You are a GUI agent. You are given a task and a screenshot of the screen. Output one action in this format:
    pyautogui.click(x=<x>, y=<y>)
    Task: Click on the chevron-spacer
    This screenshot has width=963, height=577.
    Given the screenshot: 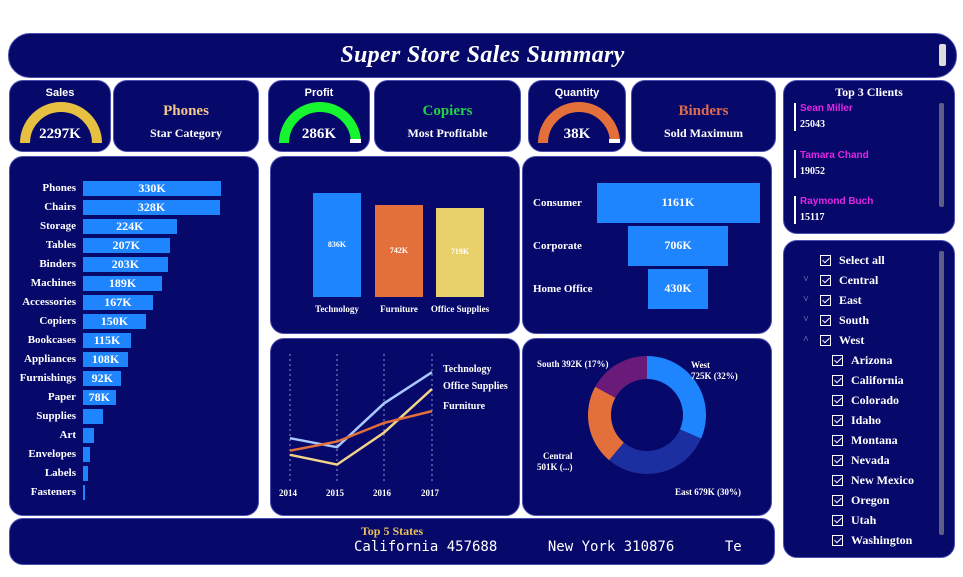 What is the action you would take?
    pyautogui.click(x=806, y=260)
    